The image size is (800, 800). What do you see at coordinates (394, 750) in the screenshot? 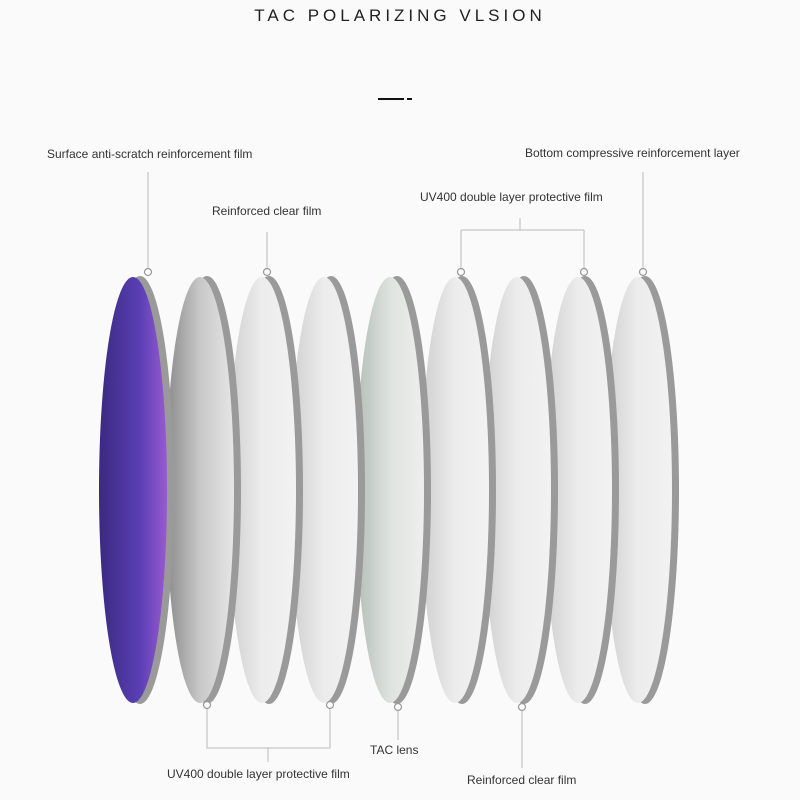
I see `label-tac-lens: TAC lens` at bounding box center [394, 750].